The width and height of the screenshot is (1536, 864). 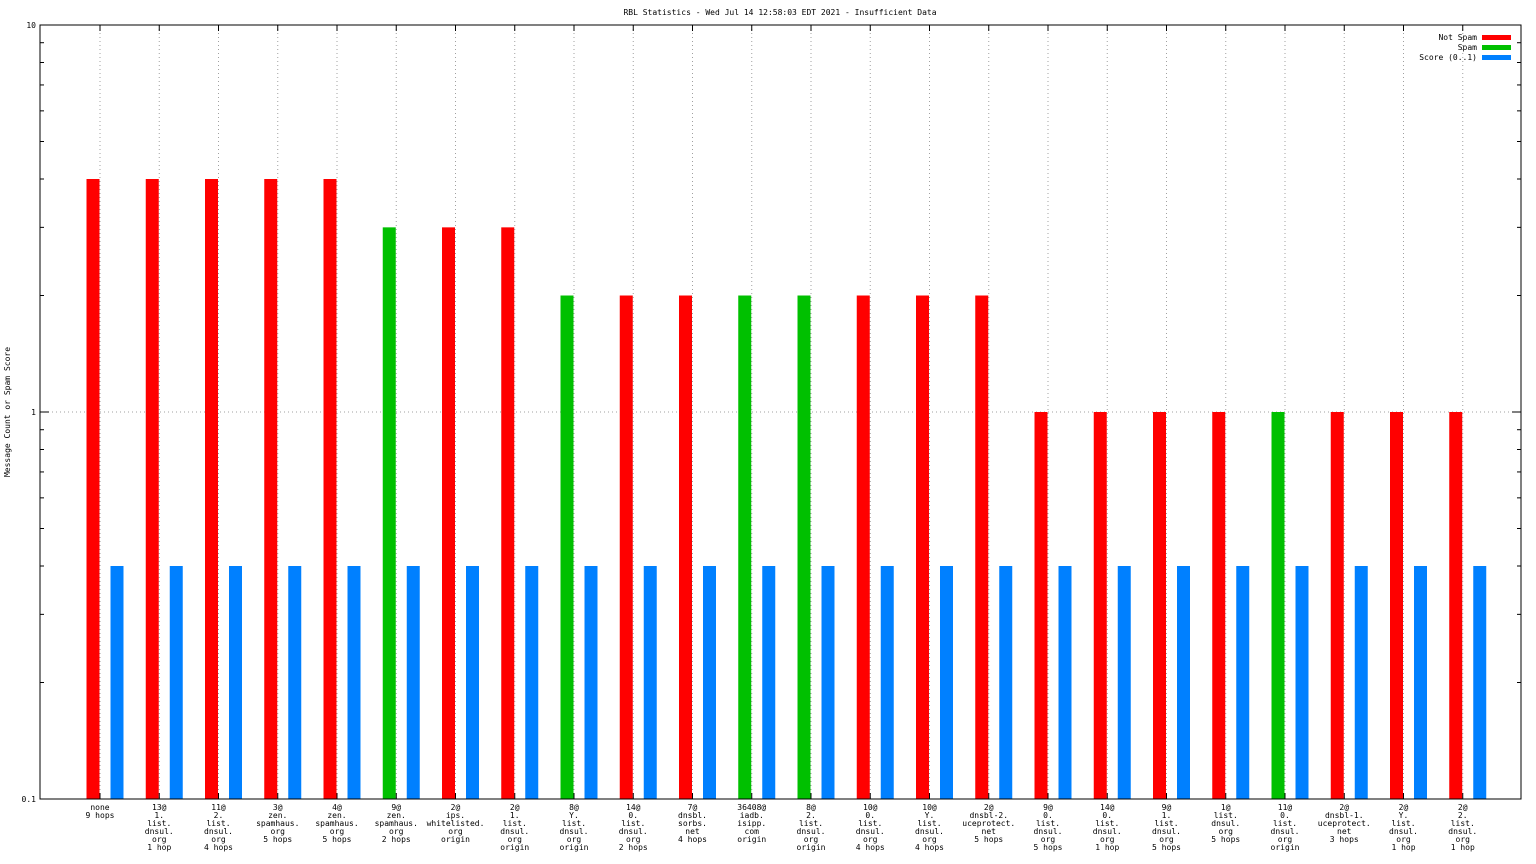 What do you see at coordinates (100, 815) in the screenshot?
I see `x-tick-label: 9 hops` at bounding box center [100, 815].